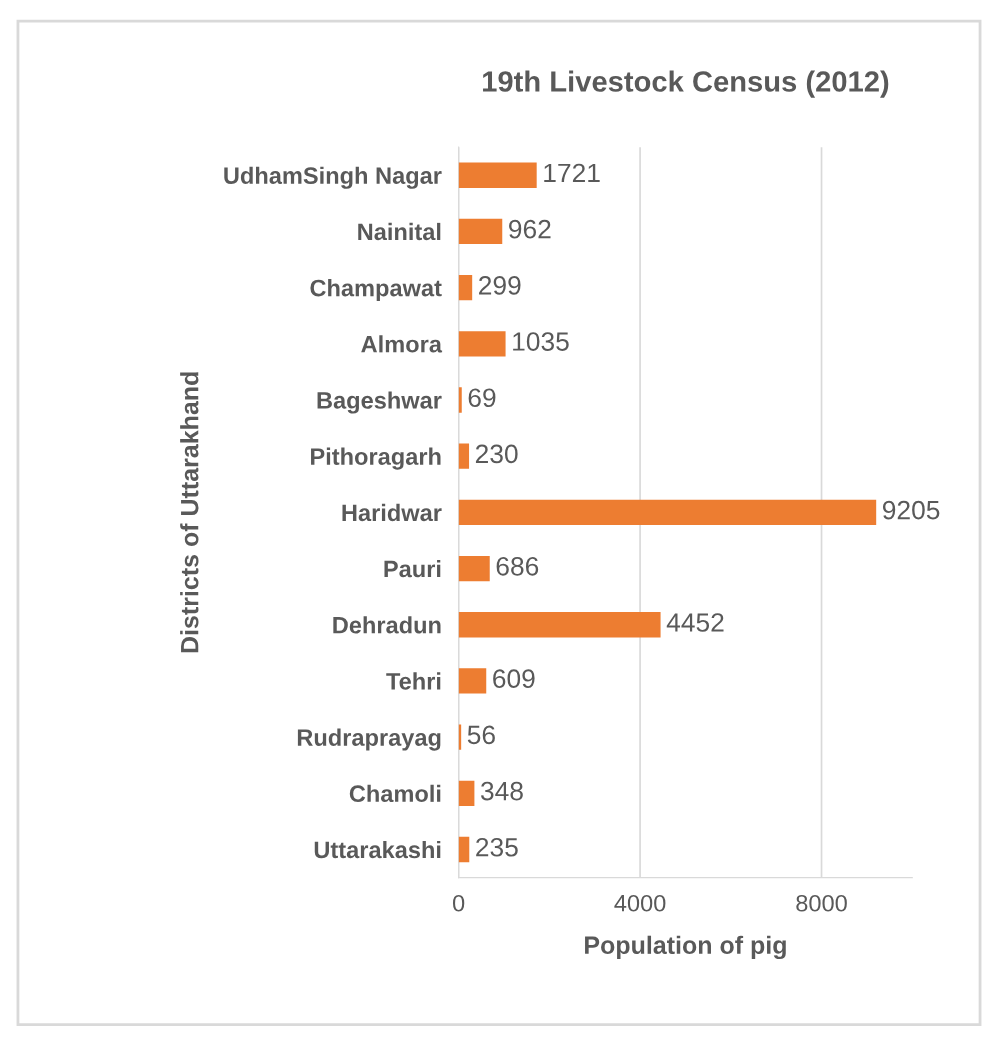 The height and width of the screenshot is (1051, 997). What do you see at coordinates (413, 681) in the screenshot?
I see `y-tick-label: Tehri` at bounding box center [413, 681].